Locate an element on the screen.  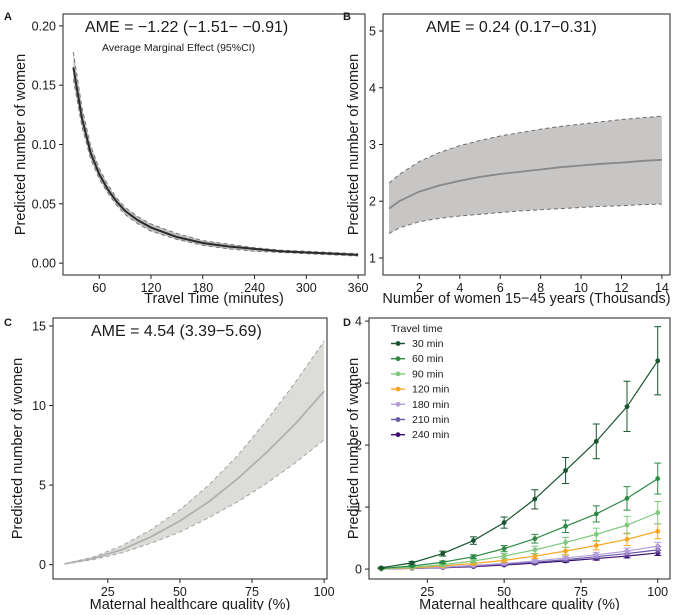
x-tick-label: 60 is located at coordinates (99, 288).